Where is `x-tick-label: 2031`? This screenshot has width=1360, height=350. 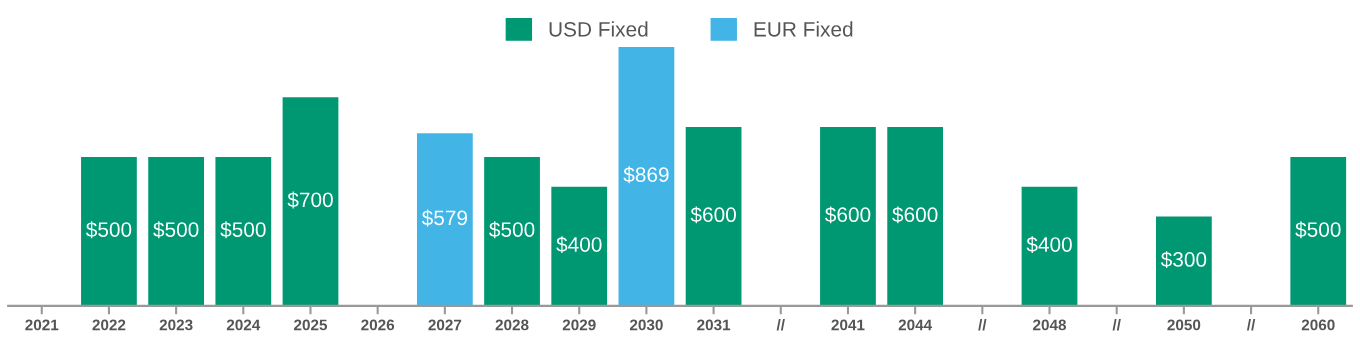
x-tick-label: 2031 is located at coordinates (714, 325).